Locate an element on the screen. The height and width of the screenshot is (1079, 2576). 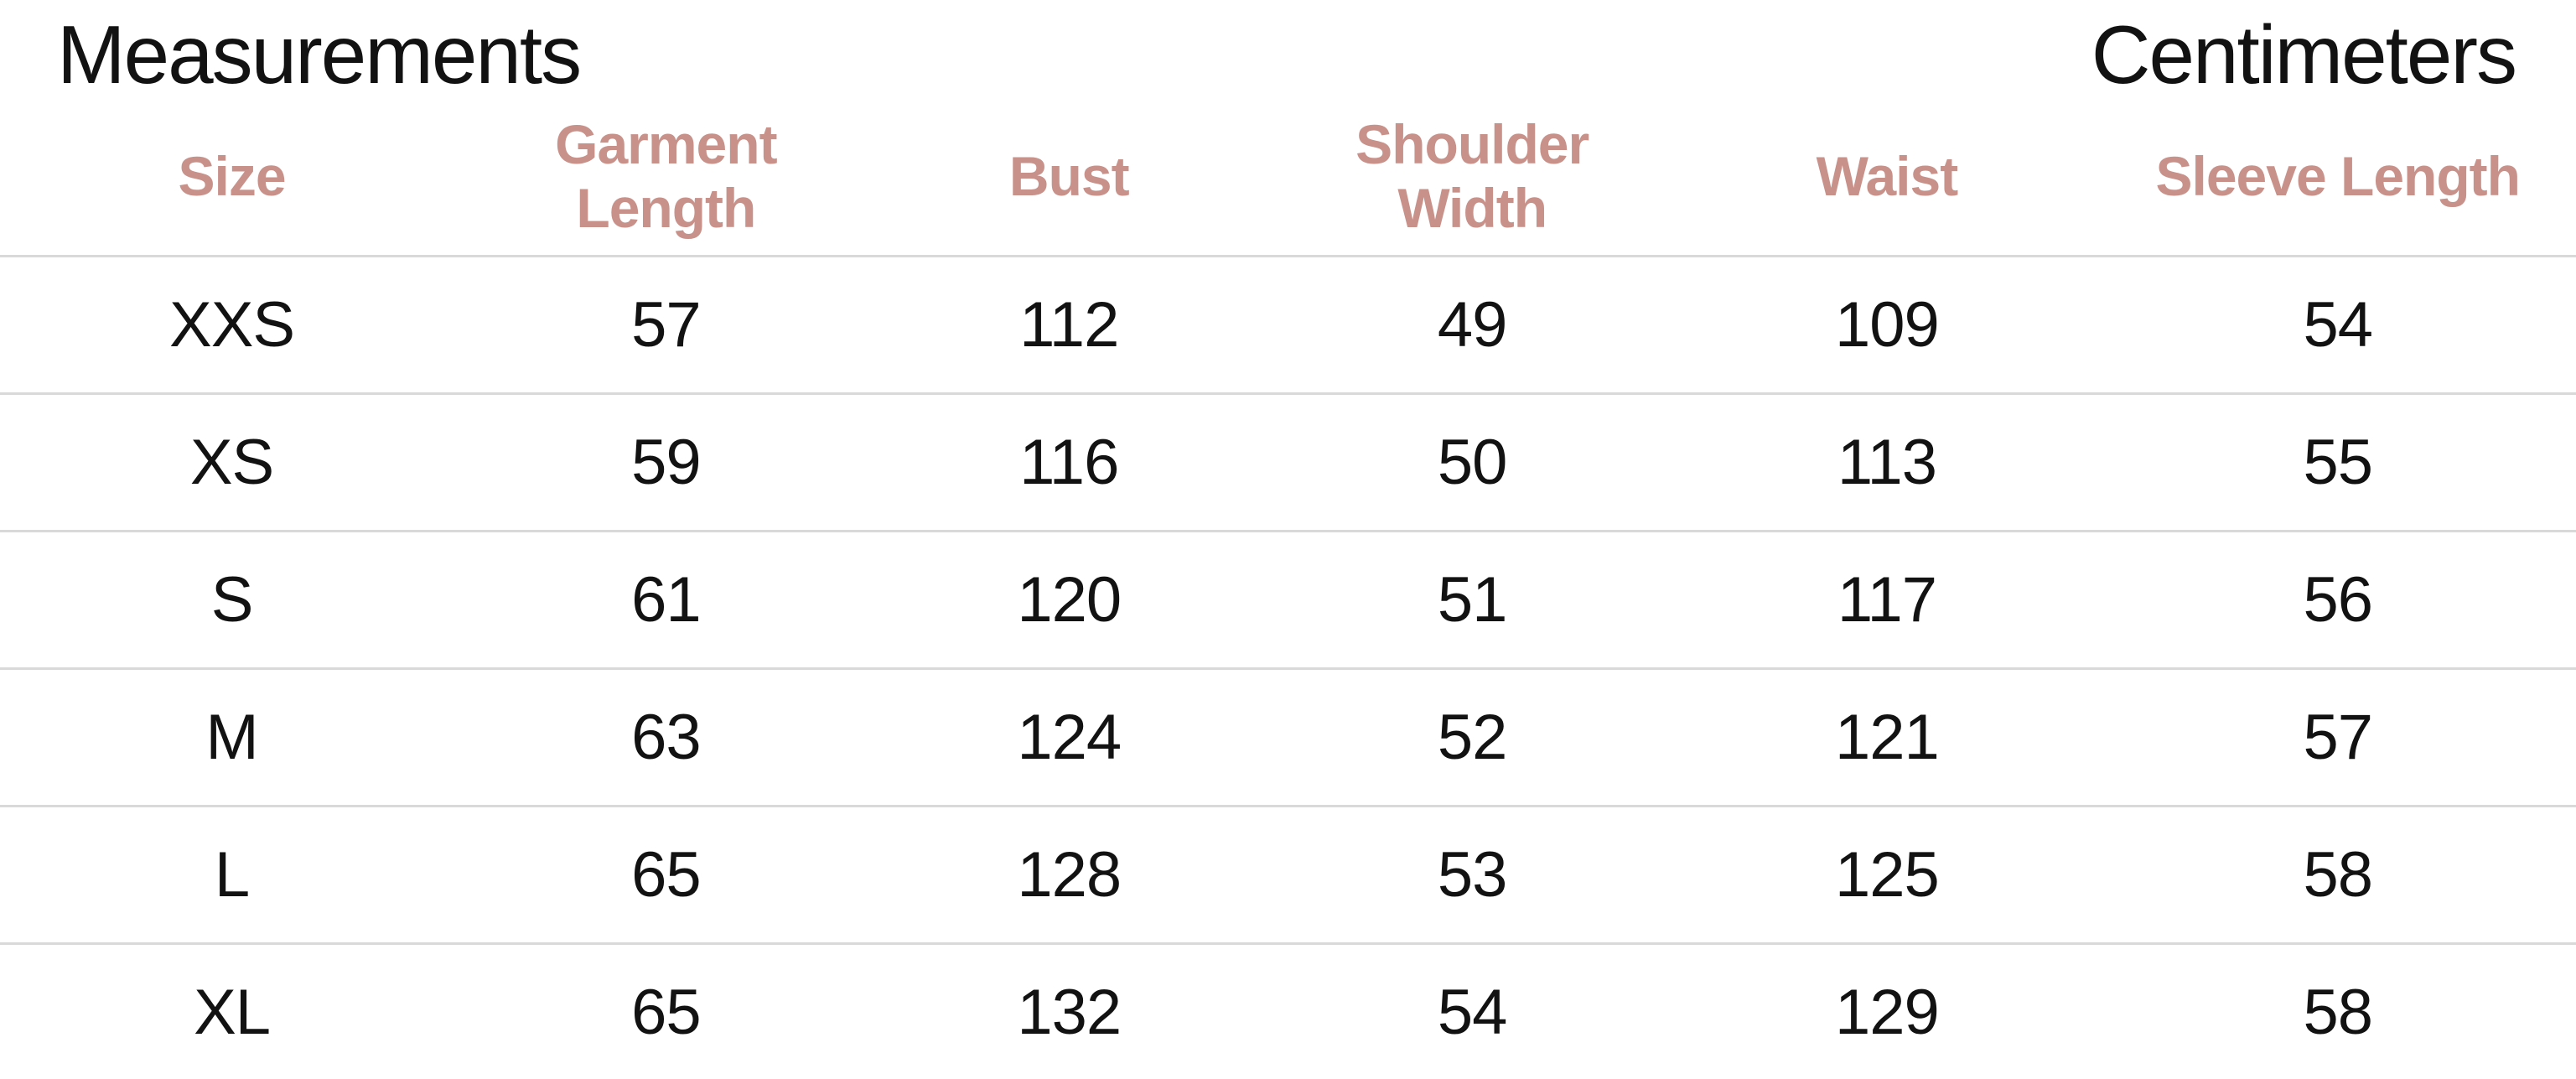
shoulder-width-cell: 53 is located at coordinates (1472, 874).